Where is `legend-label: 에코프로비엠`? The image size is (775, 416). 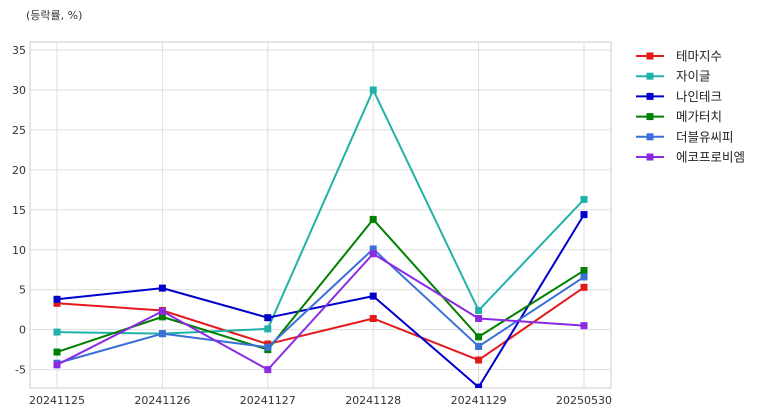 legend-label: 에코프로비엠 is located at coordinates (710, 157).